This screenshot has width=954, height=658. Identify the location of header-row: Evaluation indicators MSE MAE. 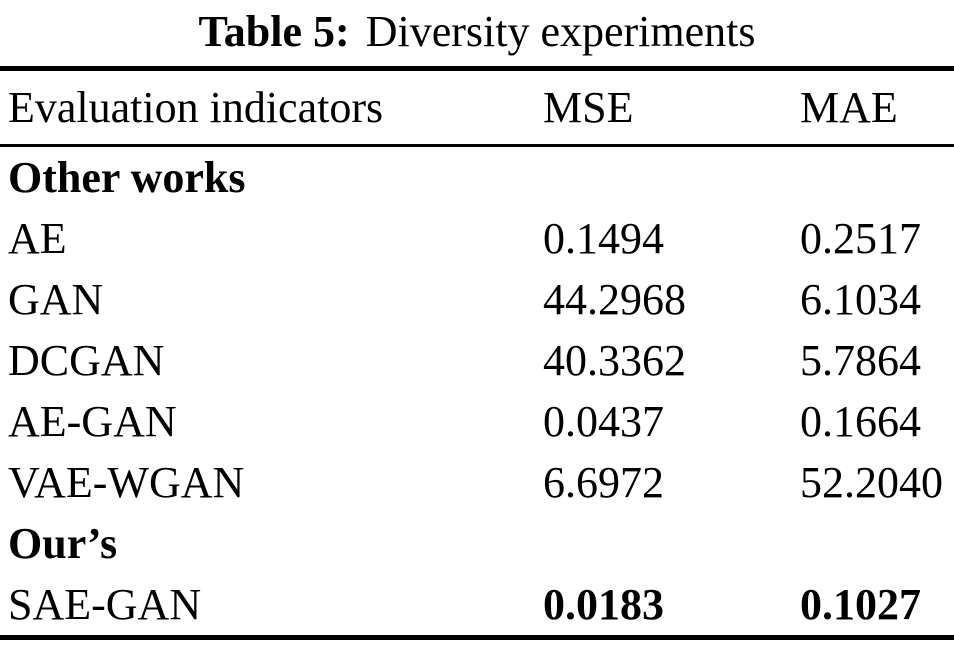
(477, 107).